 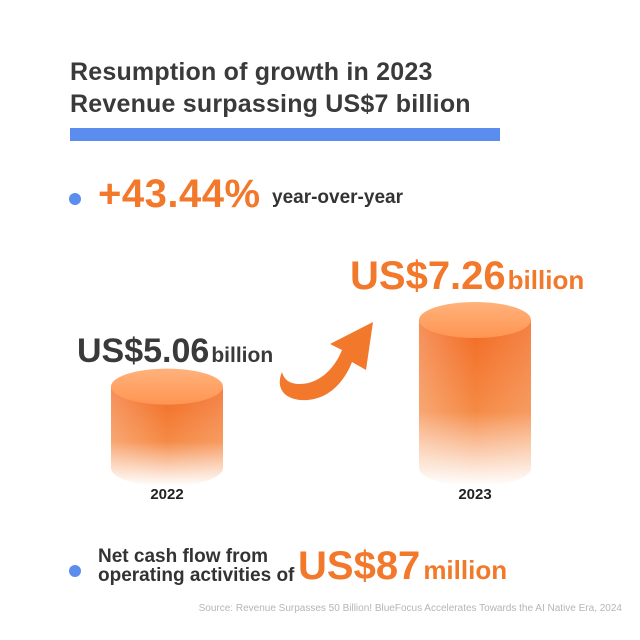 I want to click on cash-flow-value: US$87 million, so click(x=402, y=566).